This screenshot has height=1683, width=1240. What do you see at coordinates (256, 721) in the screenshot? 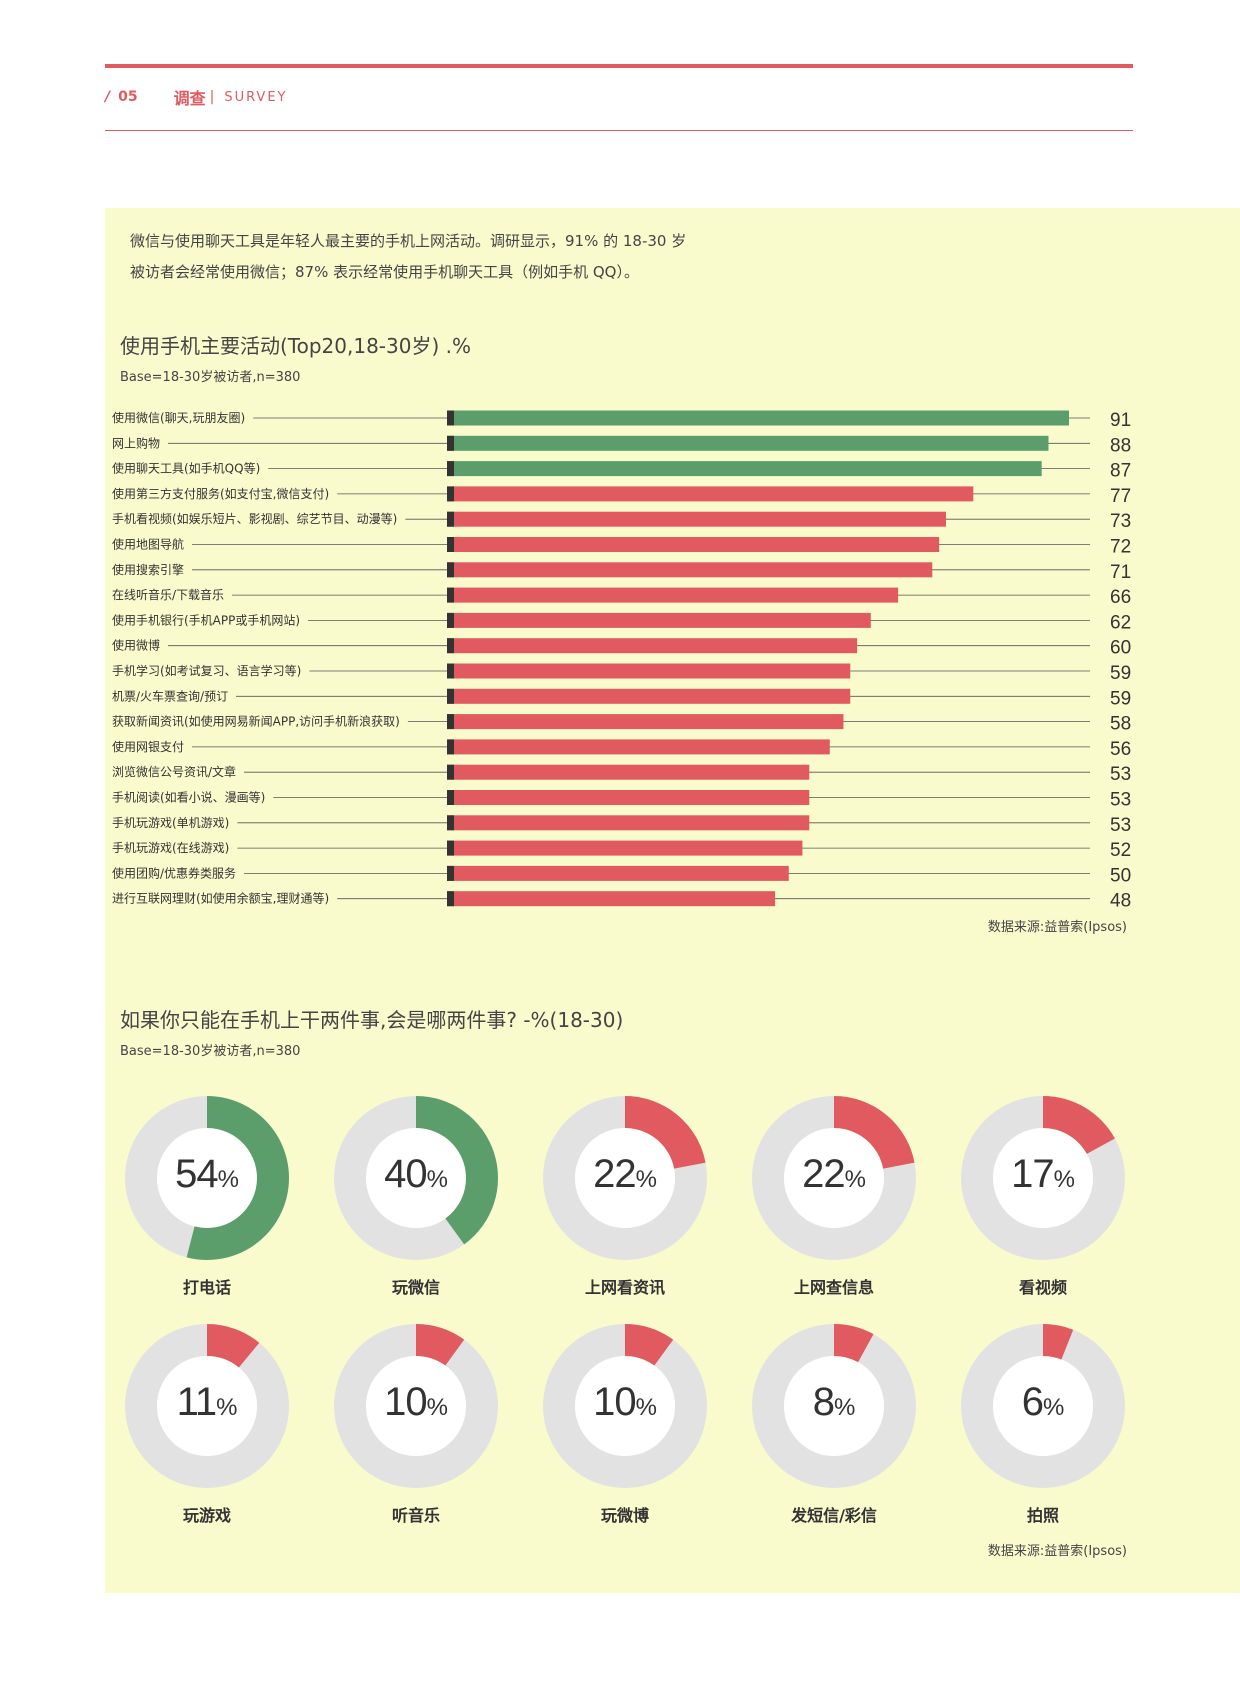
I see `bar-category-label: 获取新闻资讯(如使用网易新闻APP,访问手机新浪获取)` at bounding box center [256, 721].